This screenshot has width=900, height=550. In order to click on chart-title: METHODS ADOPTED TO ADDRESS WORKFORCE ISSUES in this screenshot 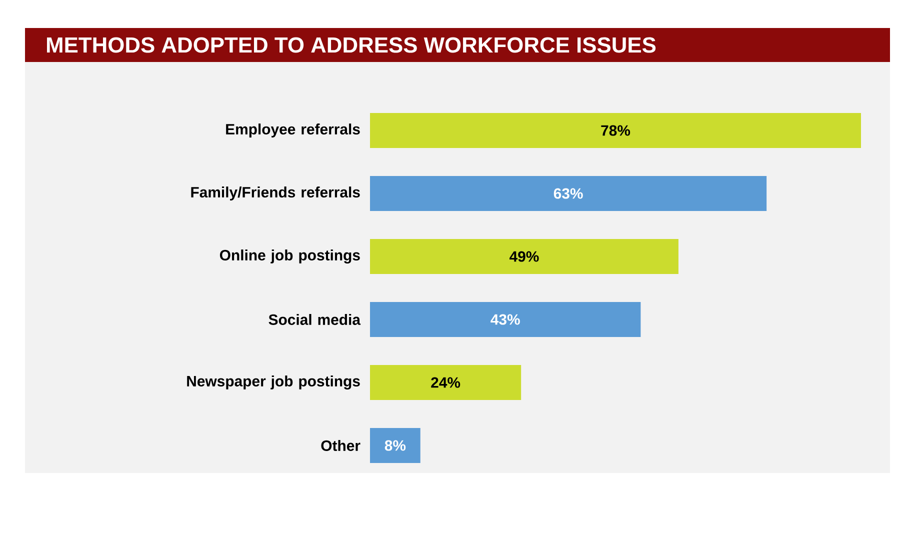, I will do `click(351, 45)`.